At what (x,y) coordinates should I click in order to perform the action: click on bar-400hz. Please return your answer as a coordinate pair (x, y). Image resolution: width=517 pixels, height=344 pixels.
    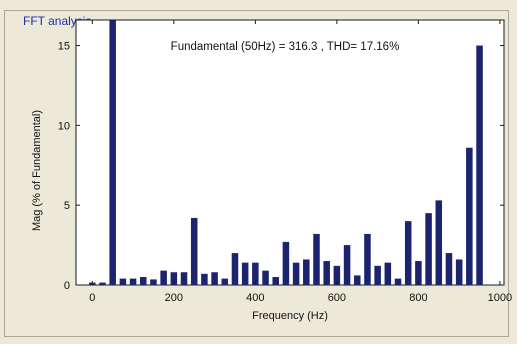
    Looking at the image, I should click on (255, 273).